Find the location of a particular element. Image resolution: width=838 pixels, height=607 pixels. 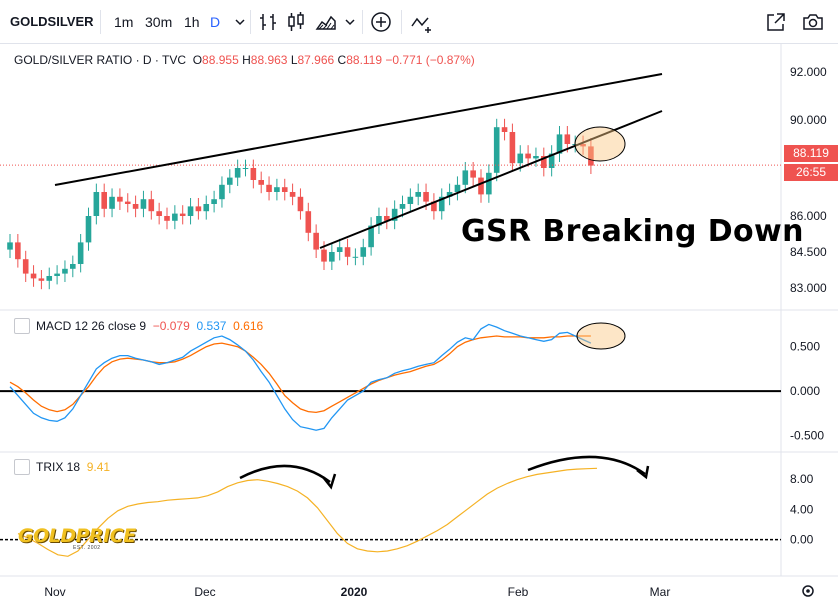

open-value: 88.955 is located at coordinates (220, 60).